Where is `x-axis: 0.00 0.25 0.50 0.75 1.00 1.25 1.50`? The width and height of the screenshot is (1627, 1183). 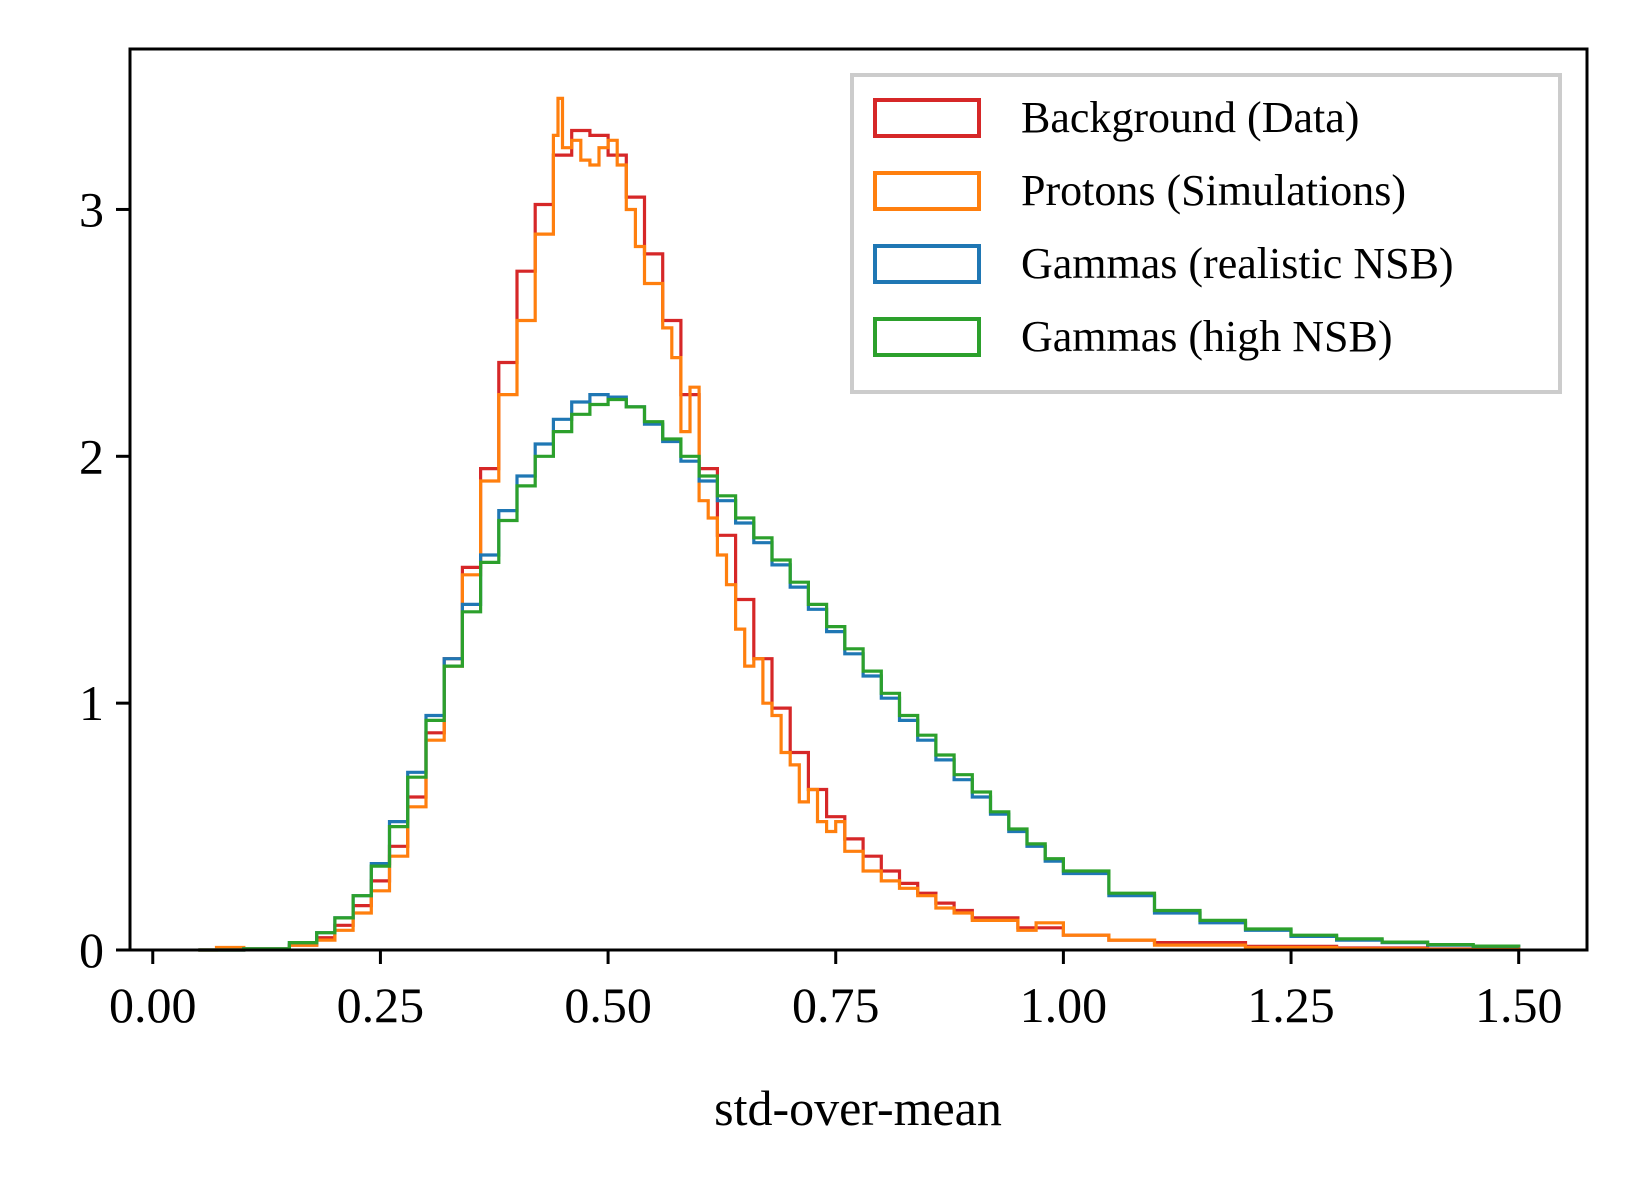 x-axis: 0.00 0.25 0.50 0.75 1.00 1.25 1.50 is located at coordinates (835, 991).